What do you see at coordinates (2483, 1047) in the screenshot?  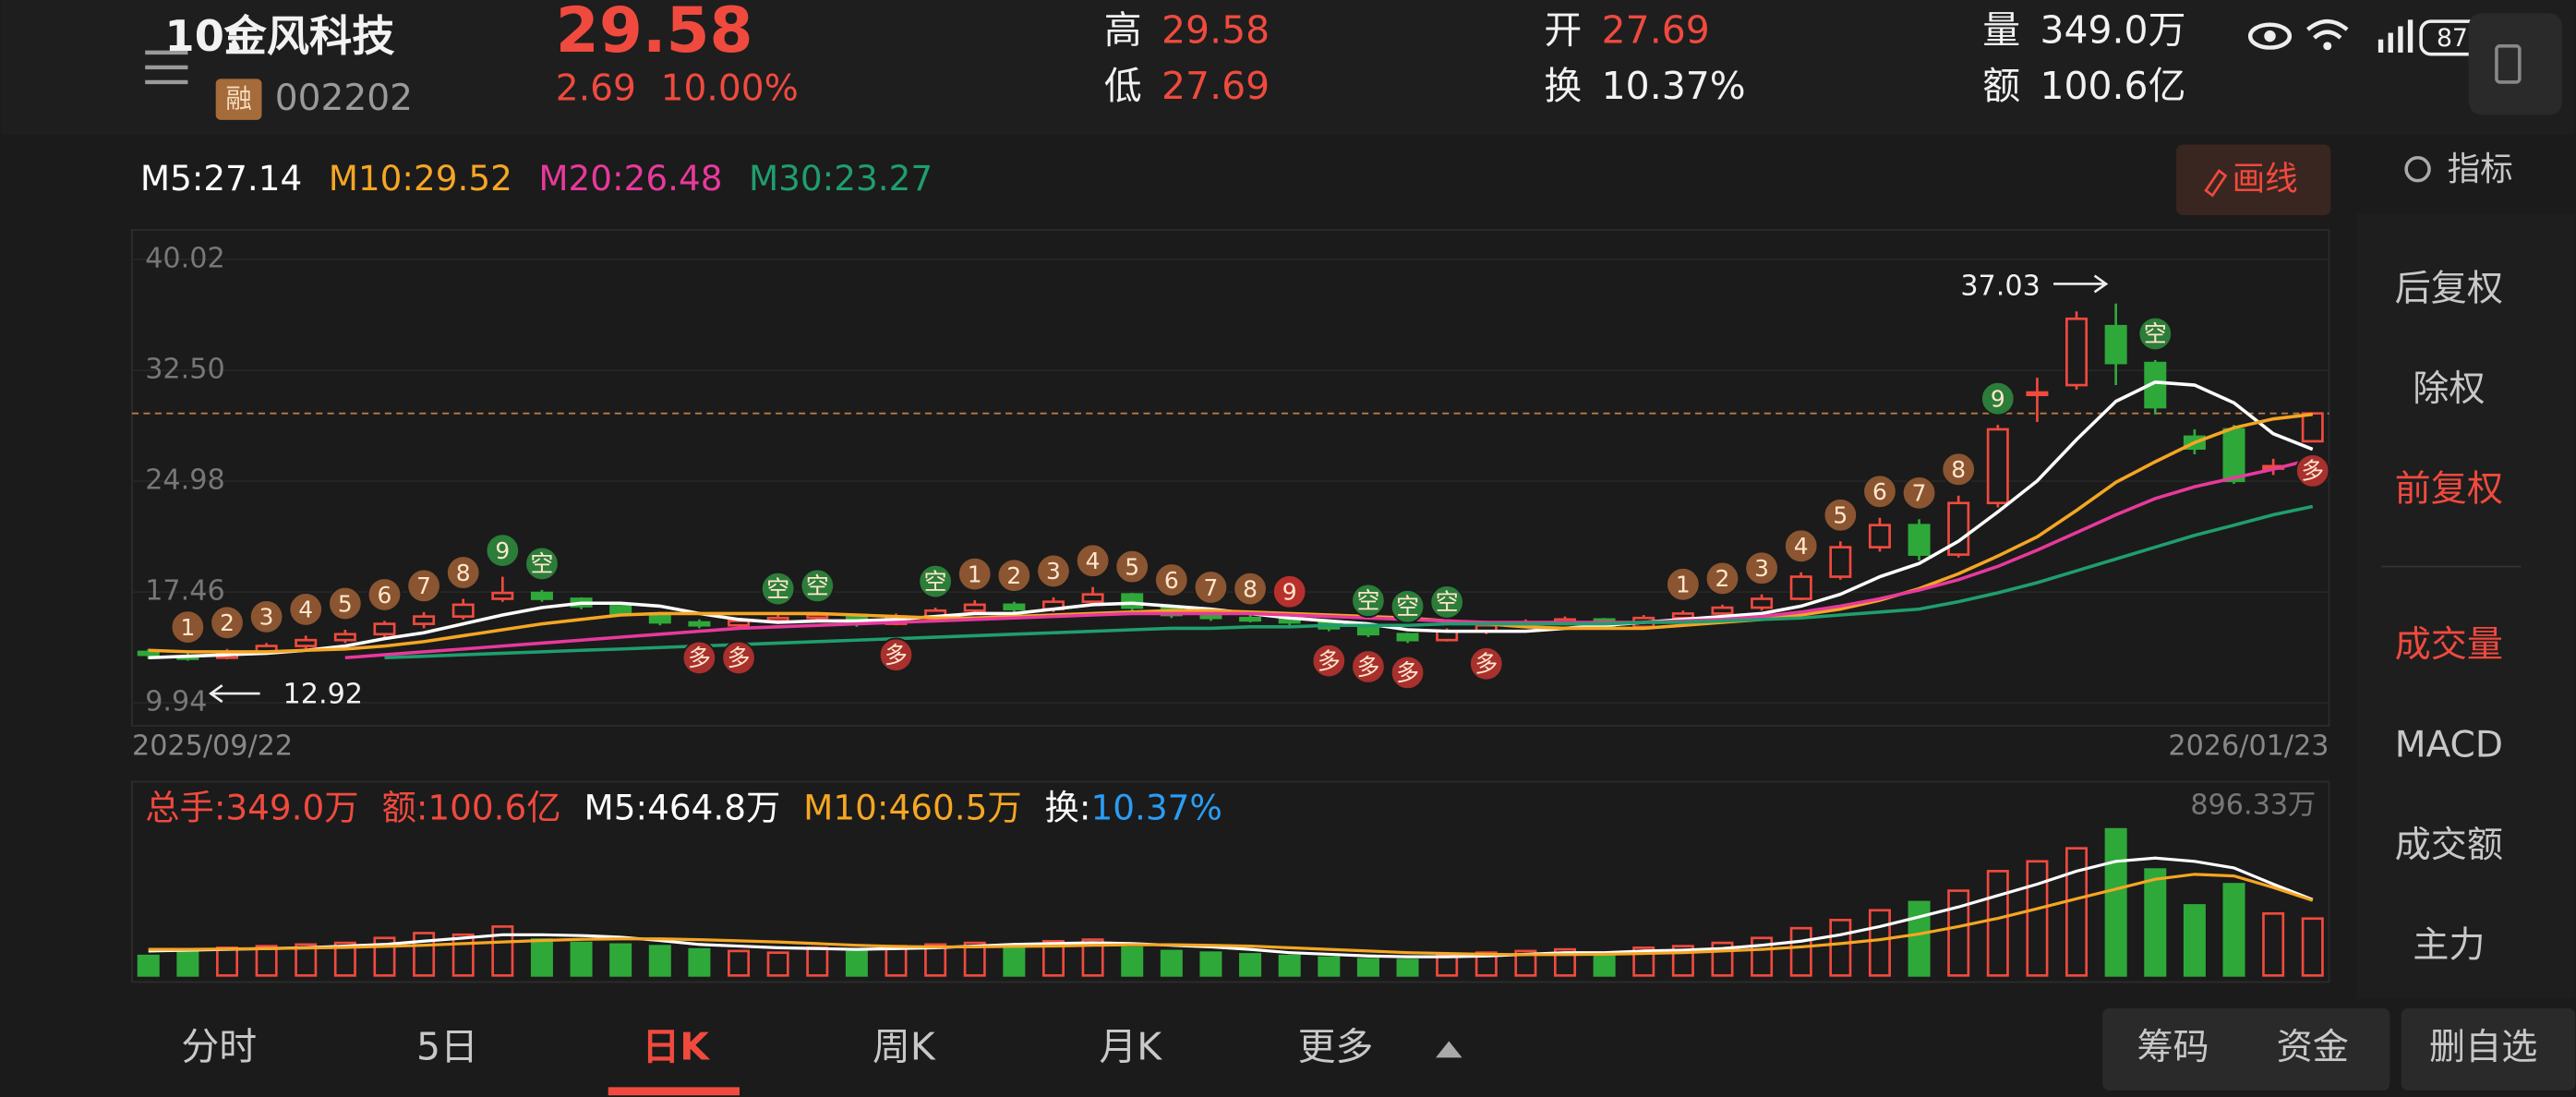 I see `action-button: 删自选` at bounding box center [2483, 1047].